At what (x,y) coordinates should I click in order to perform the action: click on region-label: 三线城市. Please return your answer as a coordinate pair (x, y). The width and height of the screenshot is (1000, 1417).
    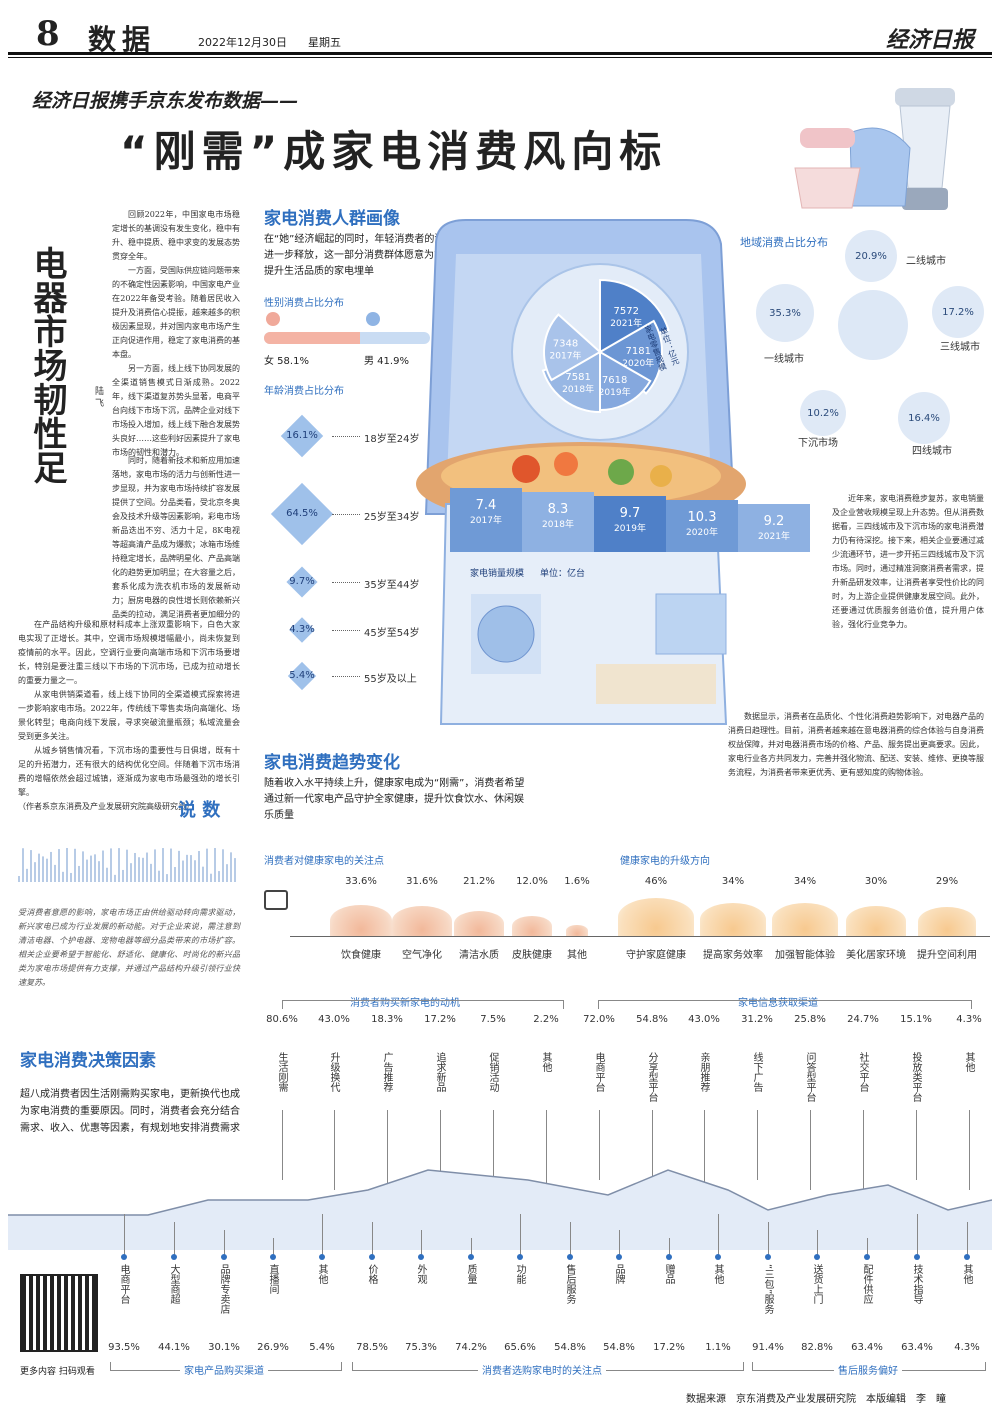
    Looking at the image, I should click on (960, 347).